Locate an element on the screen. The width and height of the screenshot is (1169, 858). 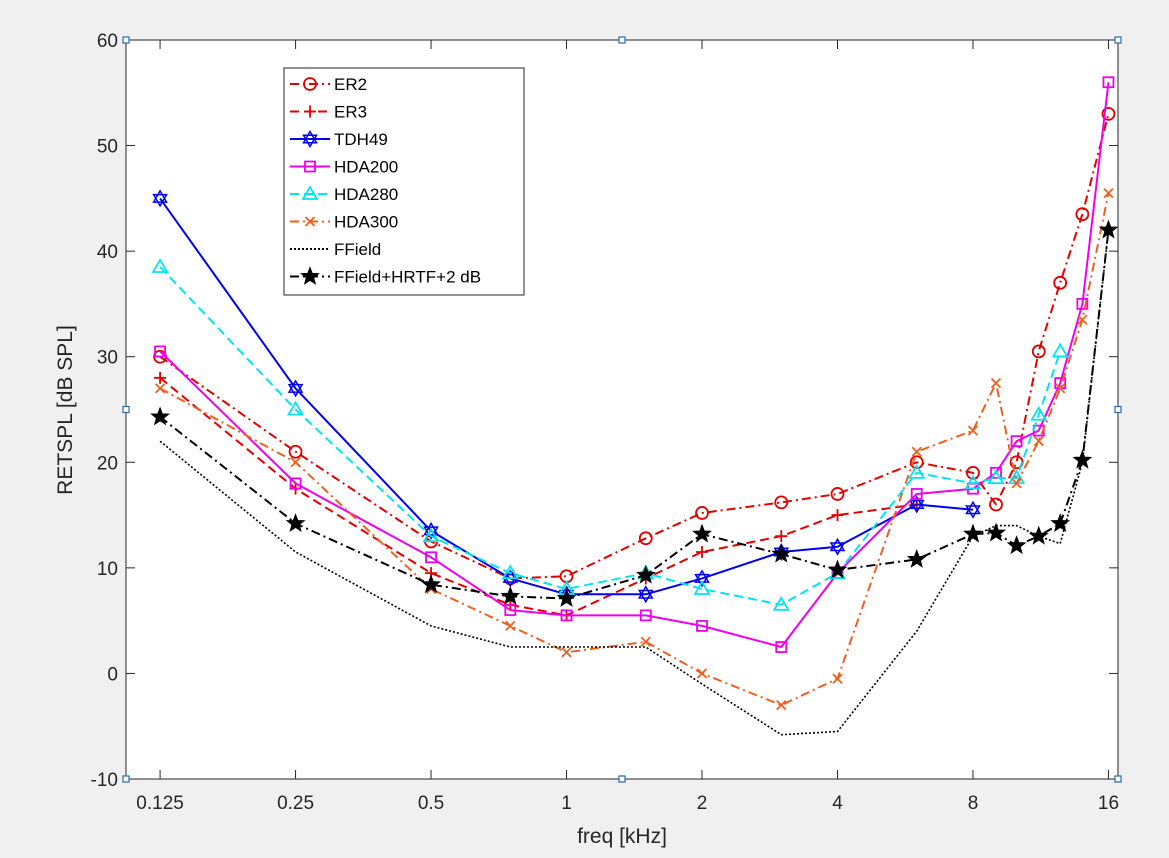
legend-entry: FField is located at coordinates (335, 249).